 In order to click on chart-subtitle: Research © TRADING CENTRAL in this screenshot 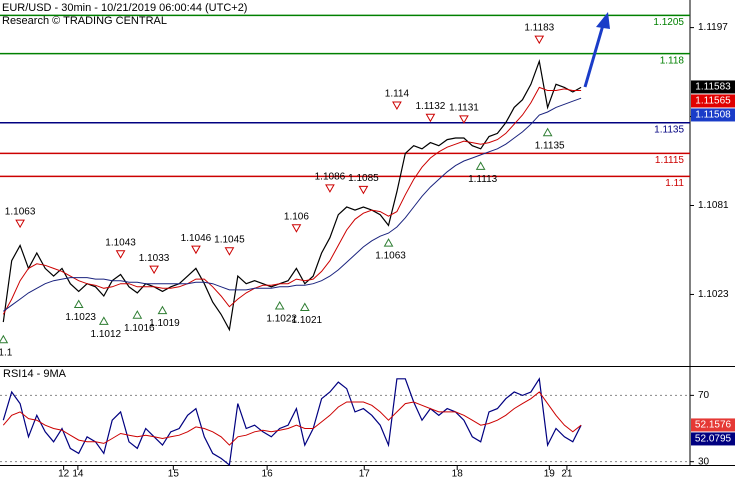, I will do `click(84, 21)`.